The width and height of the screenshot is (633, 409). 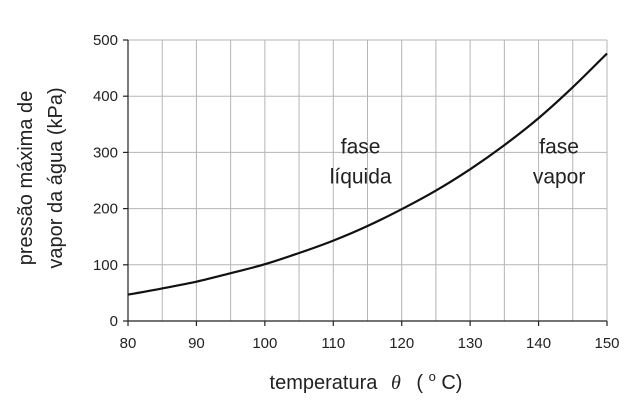 I want to click on x-tick-label: 100, so click(x=264, y=343).